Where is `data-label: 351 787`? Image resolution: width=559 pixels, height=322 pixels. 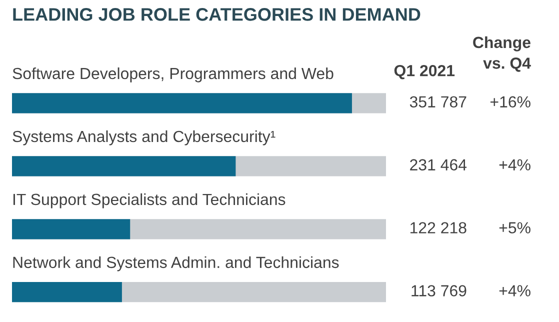 data-label: 351 787 is located at coordinates (438, 102).